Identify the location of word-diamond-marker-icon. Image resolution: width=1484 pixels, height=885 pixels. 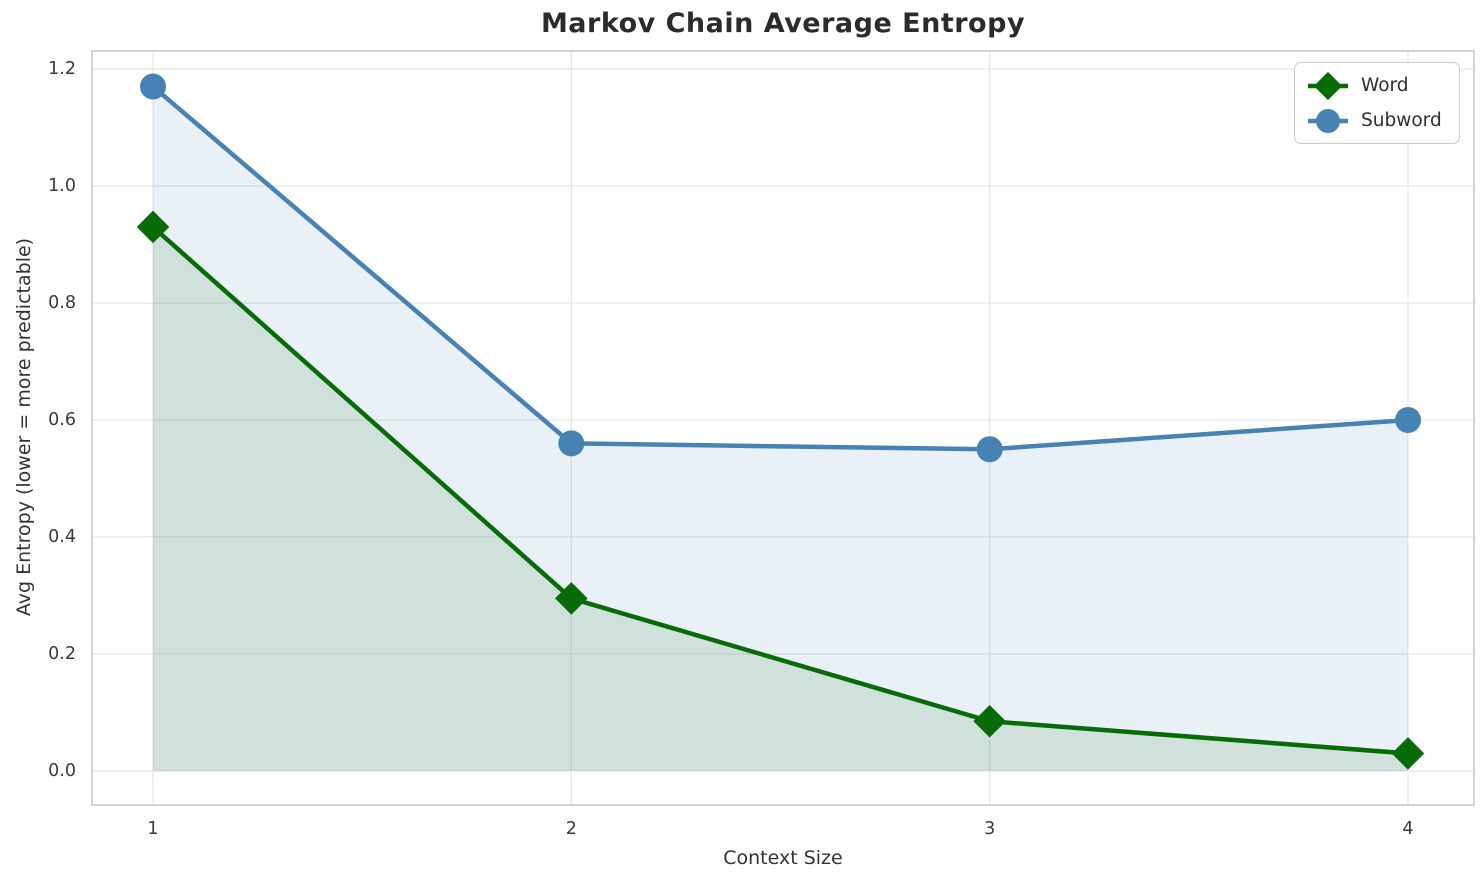
(1328, 85).